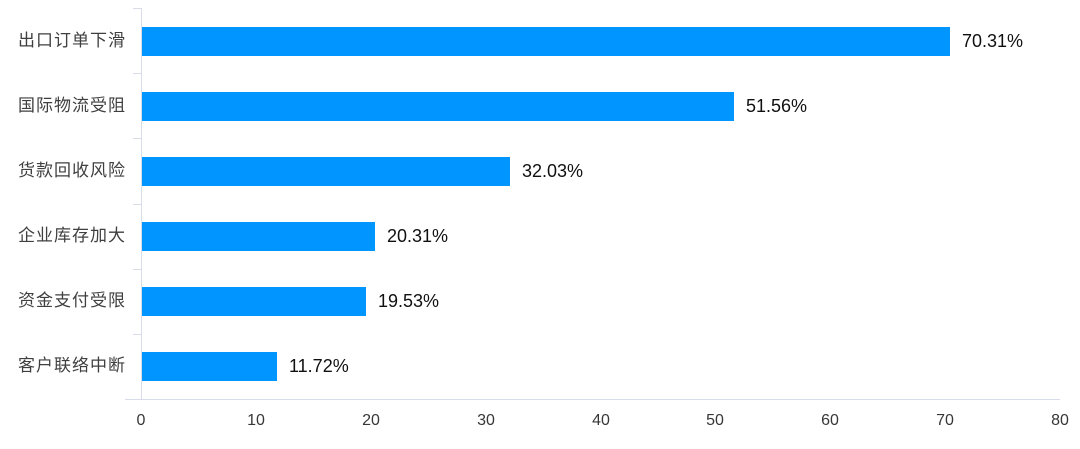 Image resolution: width=1080 pixels, height=449 pixels. What do you see at coordinates (256, 420) in the screenshot?
I see `x-axis-tick-label: 10` at bounding box center [256, 420].